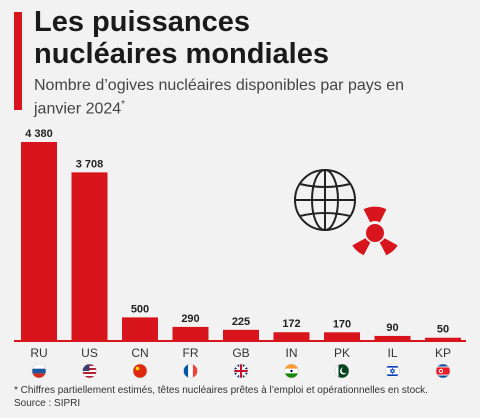 The height and width of the screenshot is (418, 480). What do you see at coordinates (190, 319) in the screenshot?
I see `value-label-fr: 290` at bounding box center [190, 319].